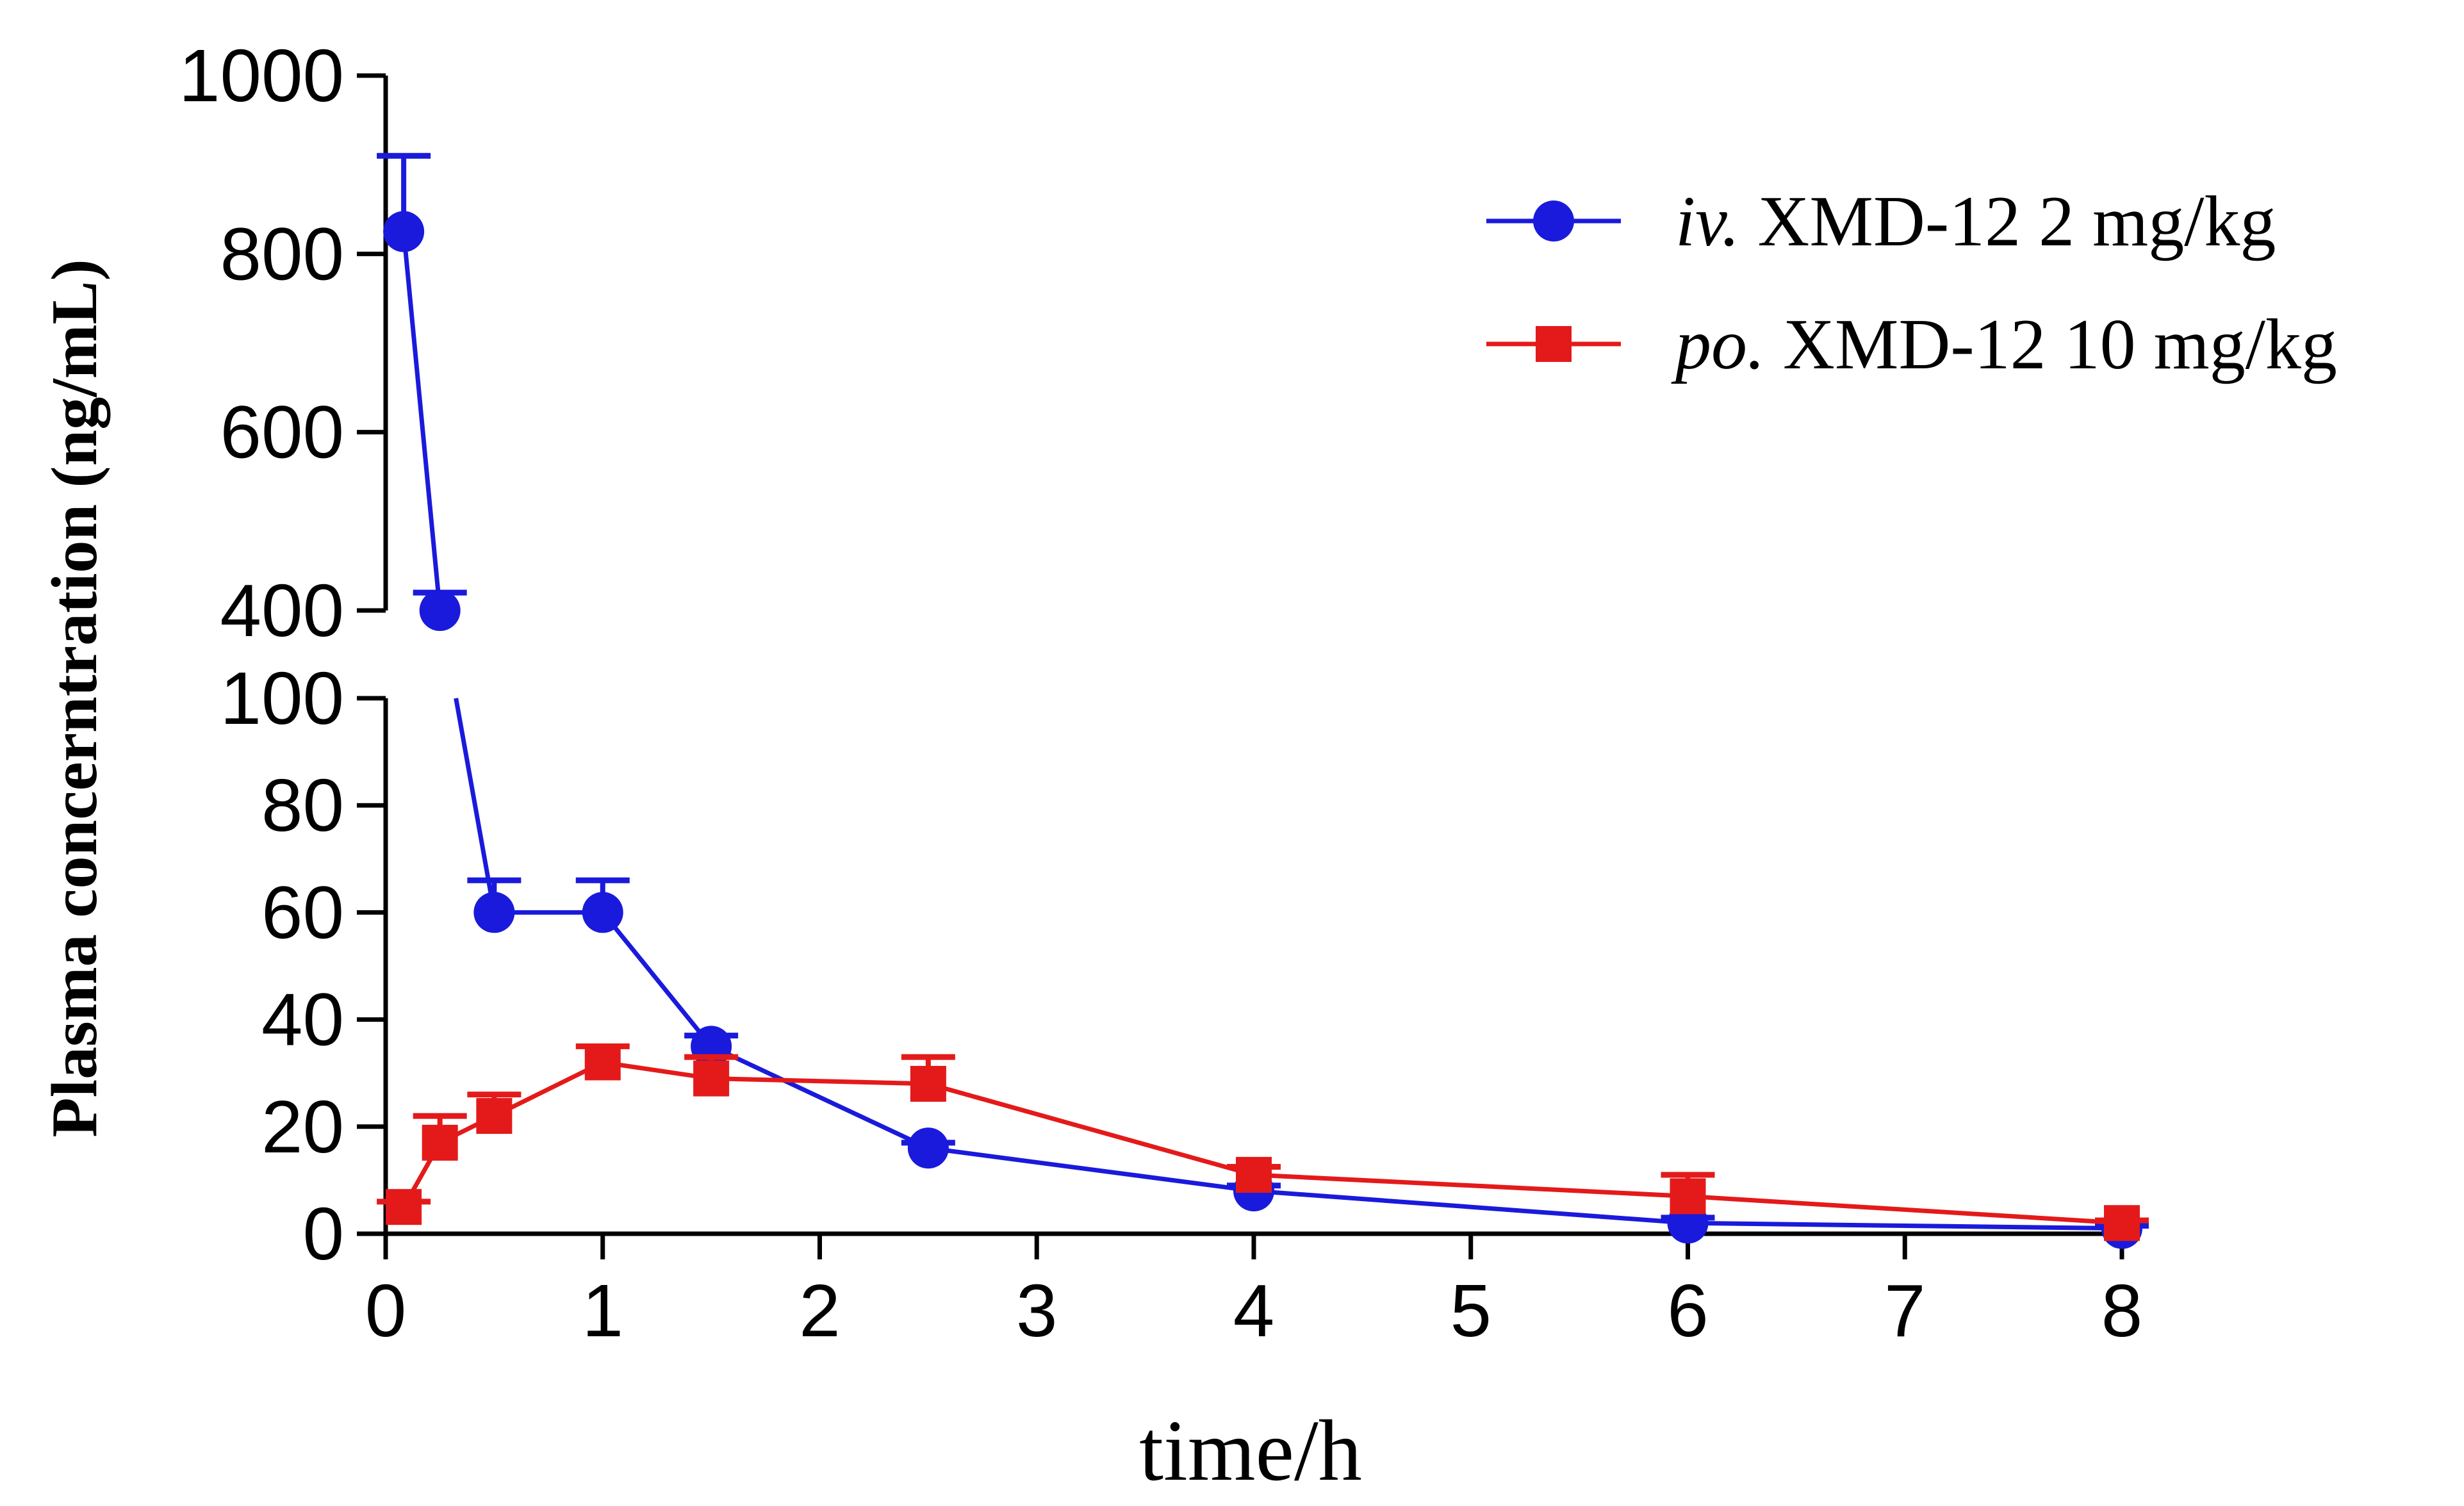 The width and height of the screenshot is (2464, 1506). Describe the element at coordinates (1707, 221) in the screenshot. I see `legend-route: iv.` at that location.